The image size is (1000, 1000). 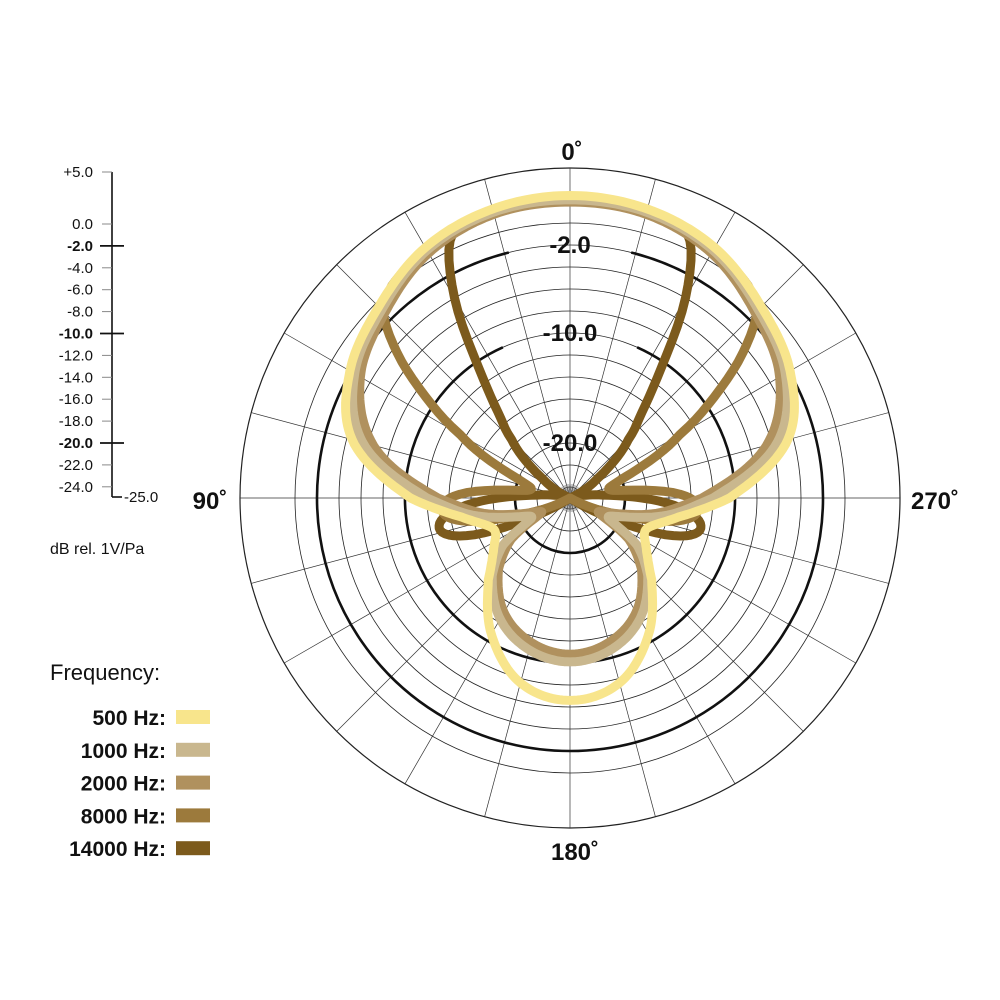 I want to click on legend-label: 8000 Hz:, so click(x=123, y=816).